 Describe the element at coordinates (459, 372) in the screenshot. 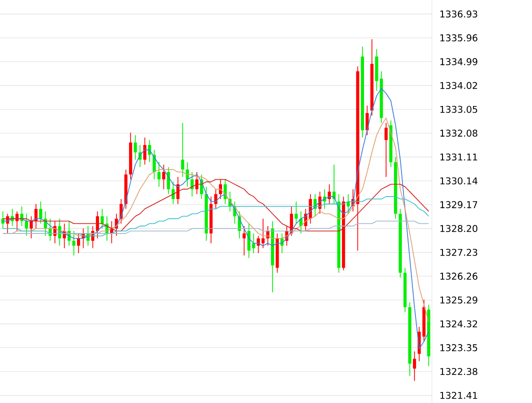

I see `y-tick-label: 1322.38` at that location.